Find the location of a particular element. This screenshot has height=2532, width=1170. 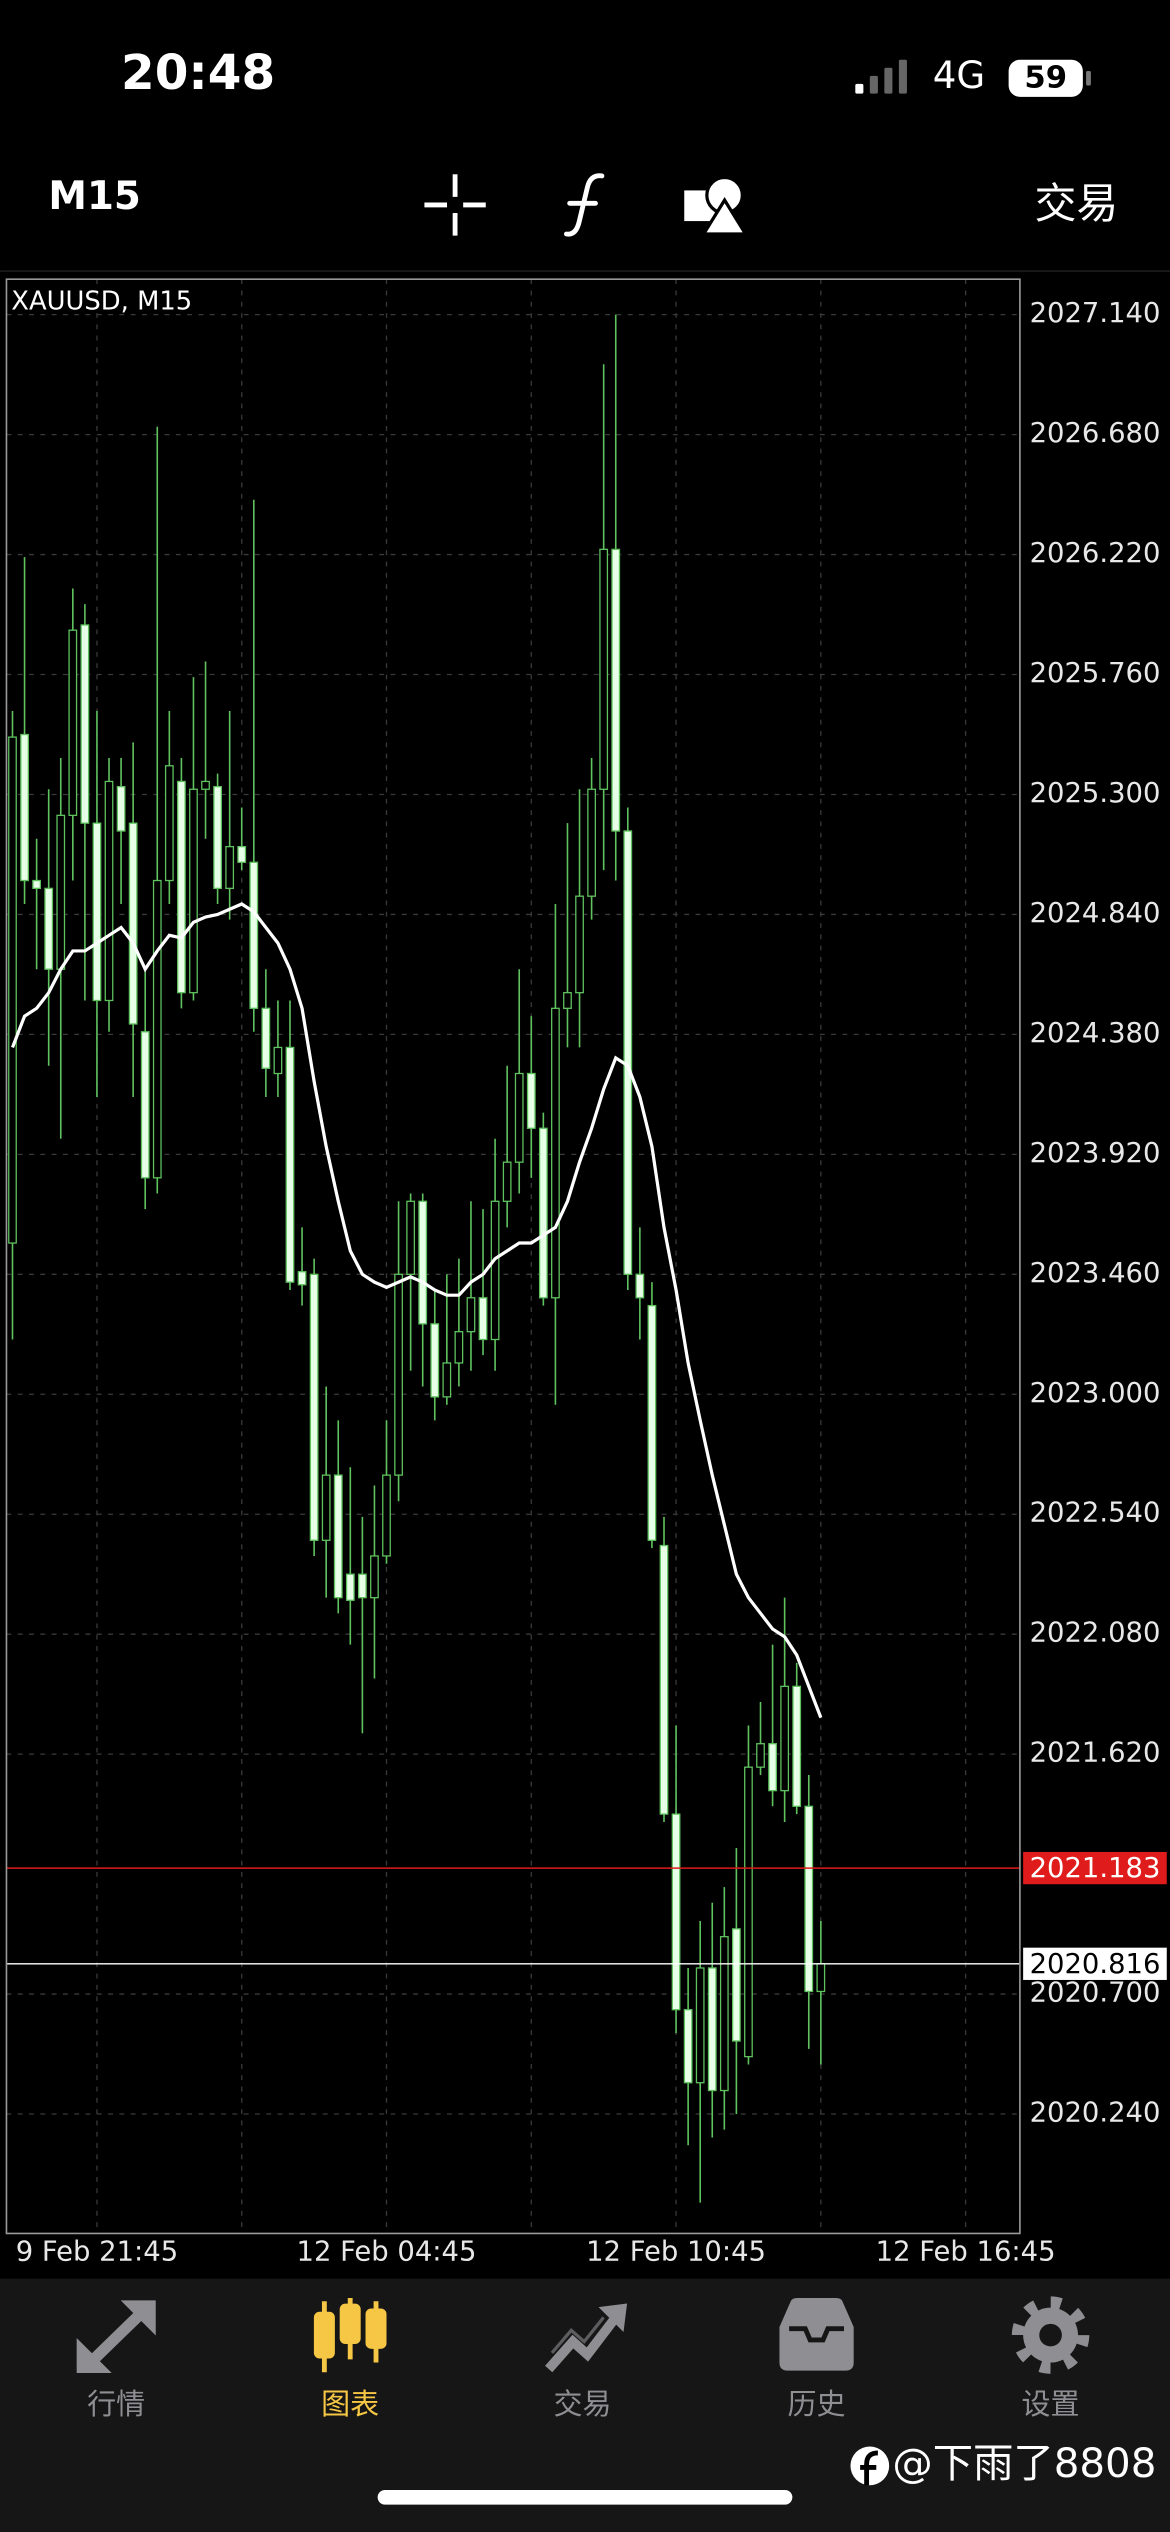

y-tick-label: 2025.300 is located at coordinates (1095, 793).